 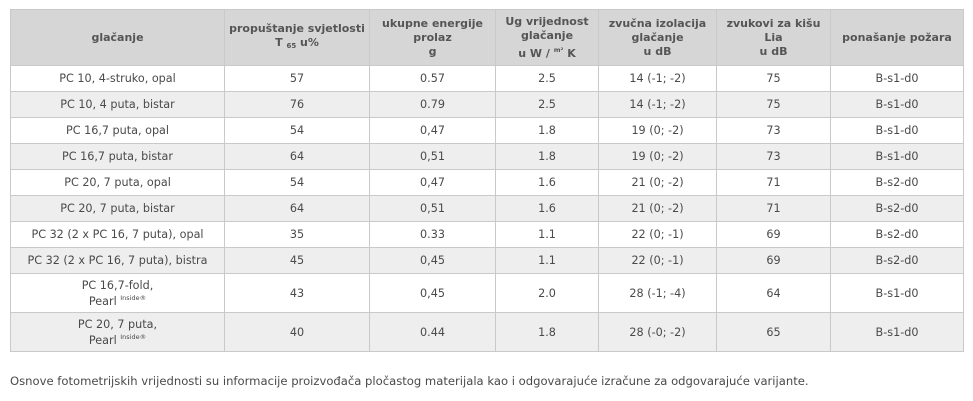 What do you see at coordinates (432, 37) in the screenshot?
I see `header-total-energy: ukupne energije prolaz g` at bounding box center [432, 37].